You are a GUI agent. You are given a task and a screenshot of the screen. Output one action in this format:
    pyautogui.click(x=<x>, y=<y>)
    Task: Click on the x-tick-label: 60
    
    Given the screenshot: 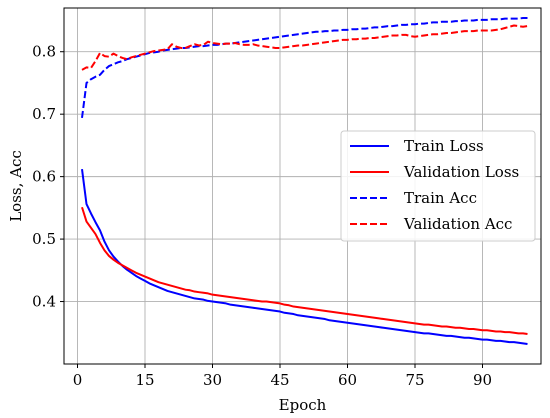 What is the action you would take?
    pyautogui.click(x=347, y=380)
    